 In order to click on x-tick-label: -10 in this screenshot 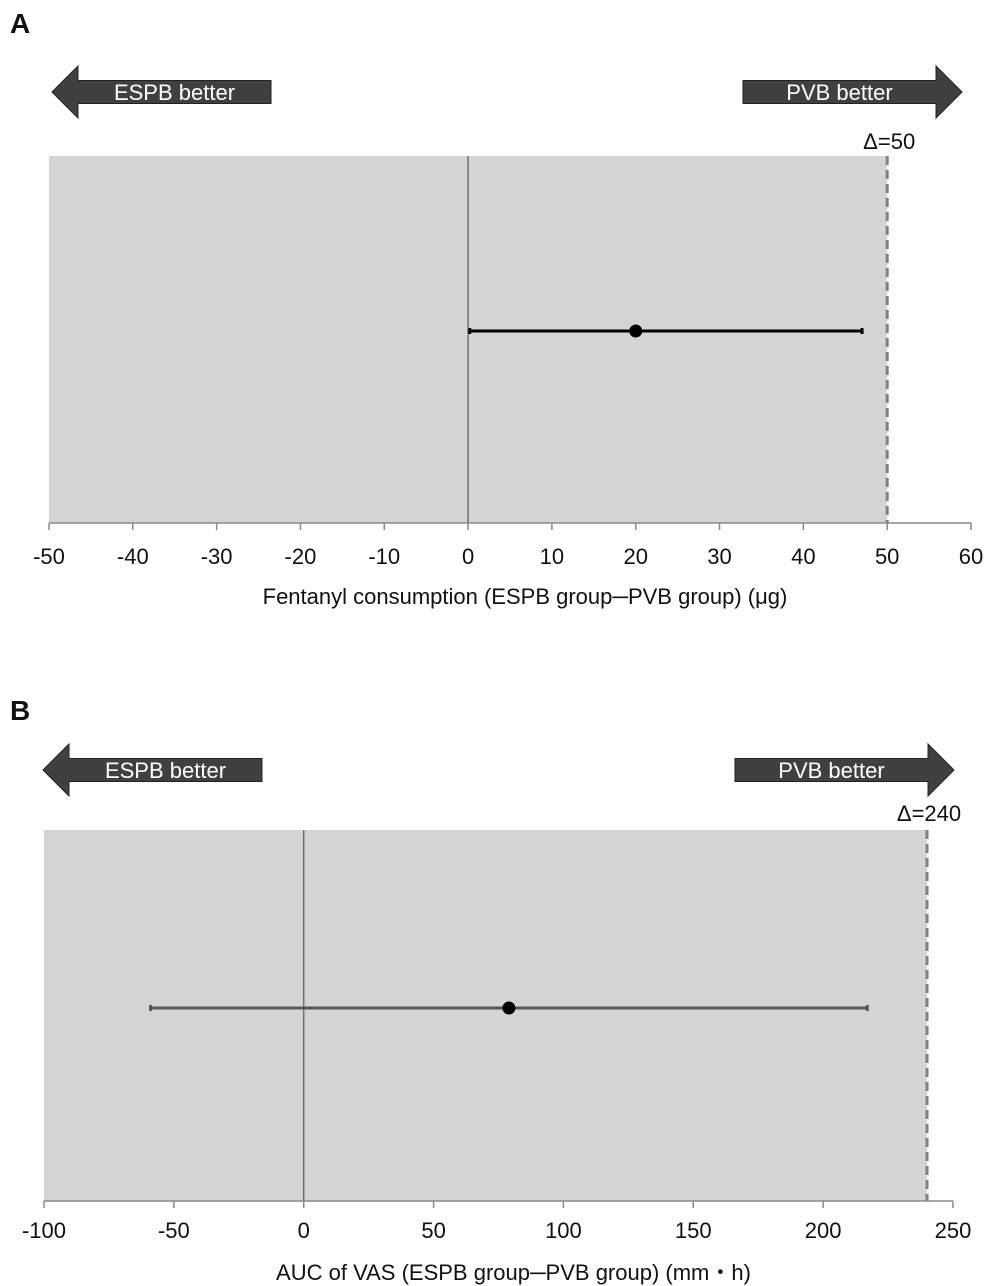, I will do `click(384, 556)`.